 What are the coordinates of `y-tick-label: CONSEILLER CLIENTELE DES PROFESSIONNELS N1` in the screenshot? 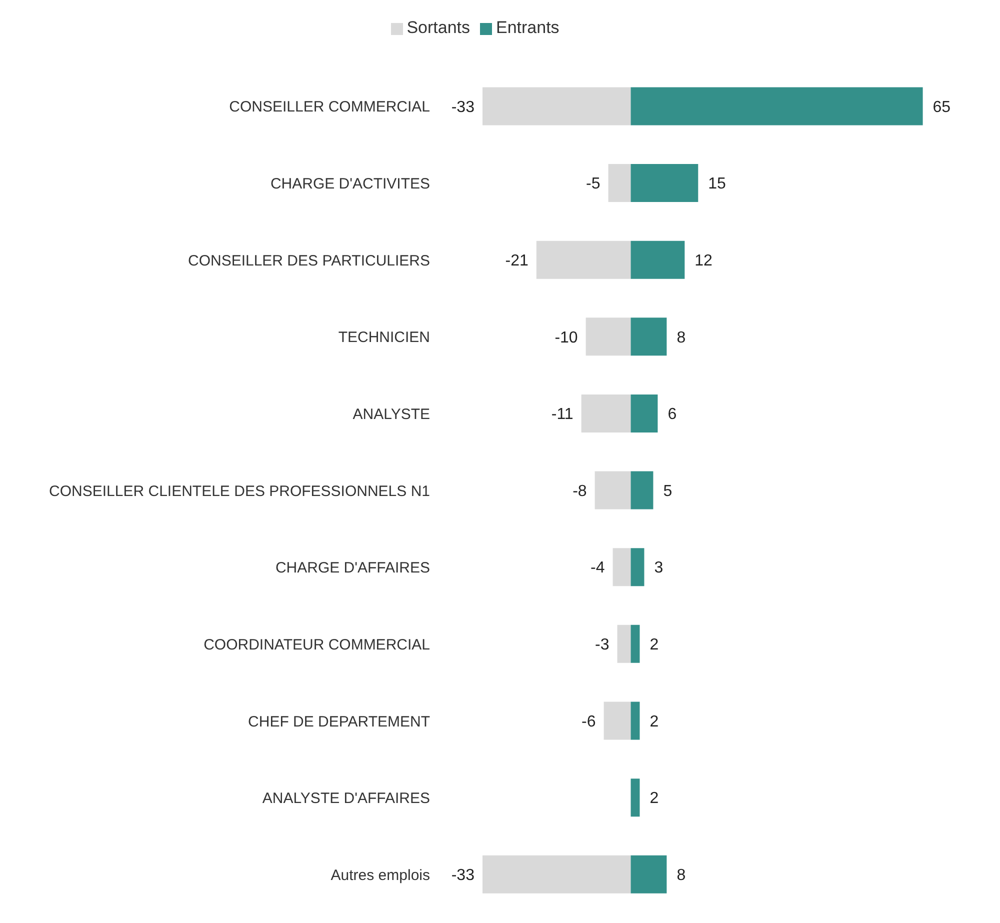 It's located at (239, 491).